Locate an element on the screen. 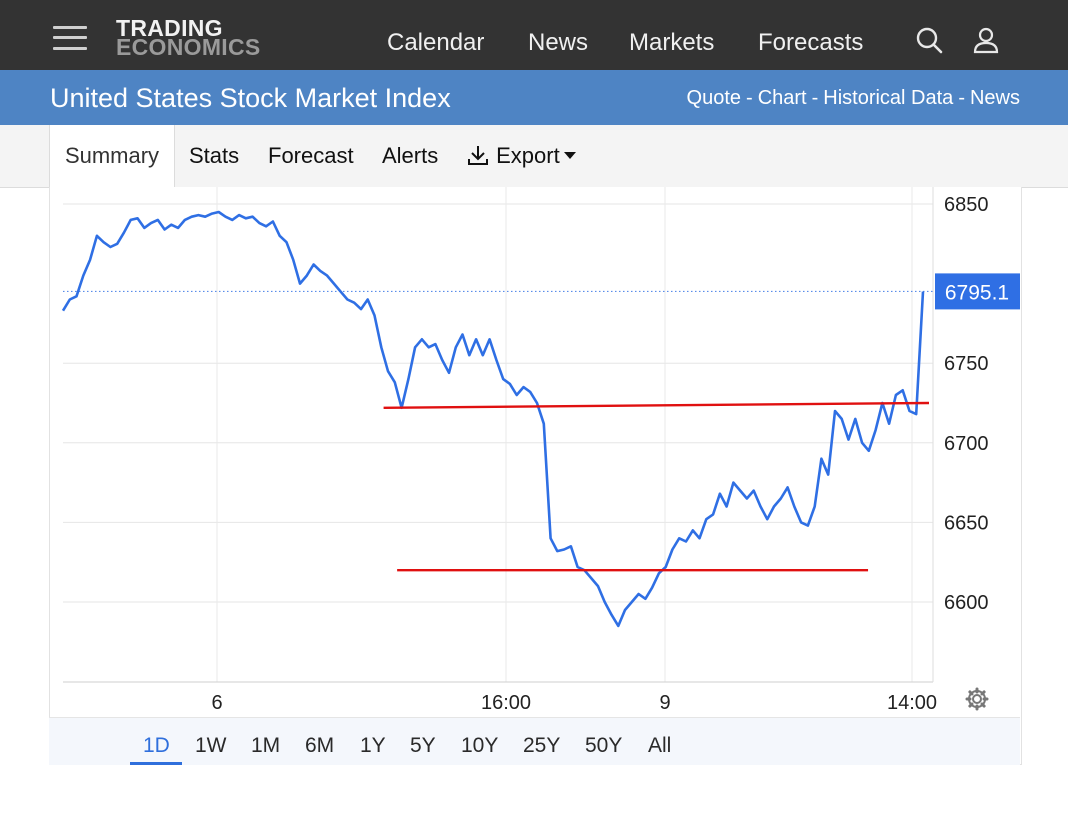 Image resolution: width=1068 pixels, height=828 pixels. logo-line-economics: ECONOMICS is located at coordinates (188, 47).